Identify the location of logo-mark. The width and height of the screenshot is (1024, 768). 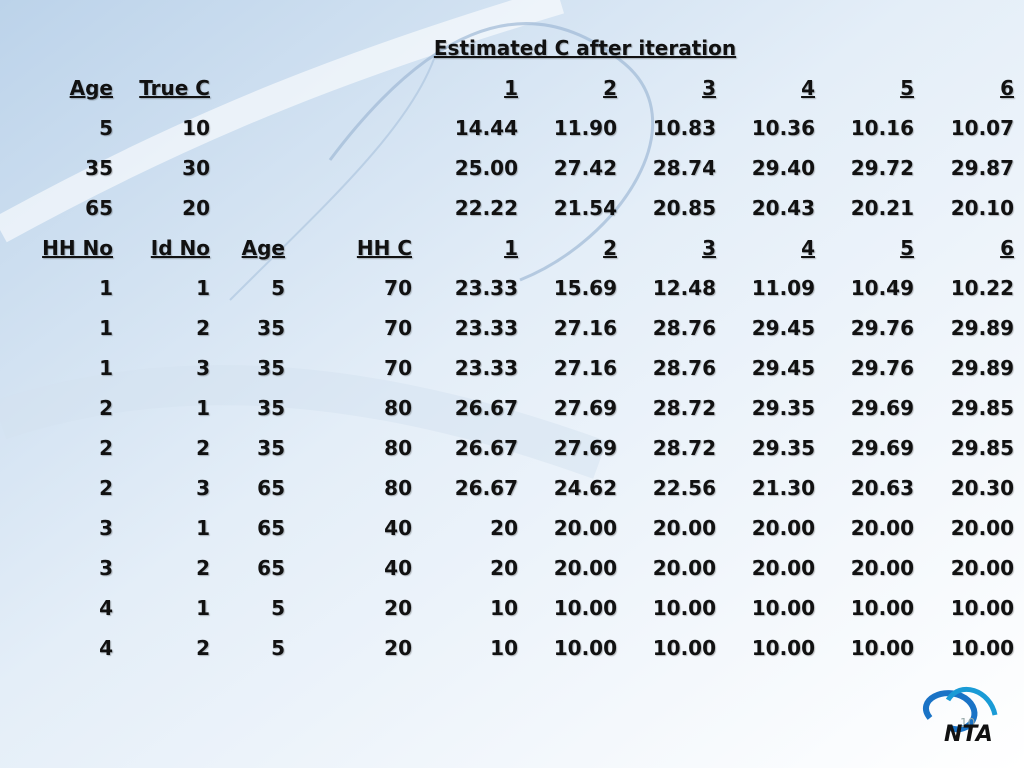
(960, 709).